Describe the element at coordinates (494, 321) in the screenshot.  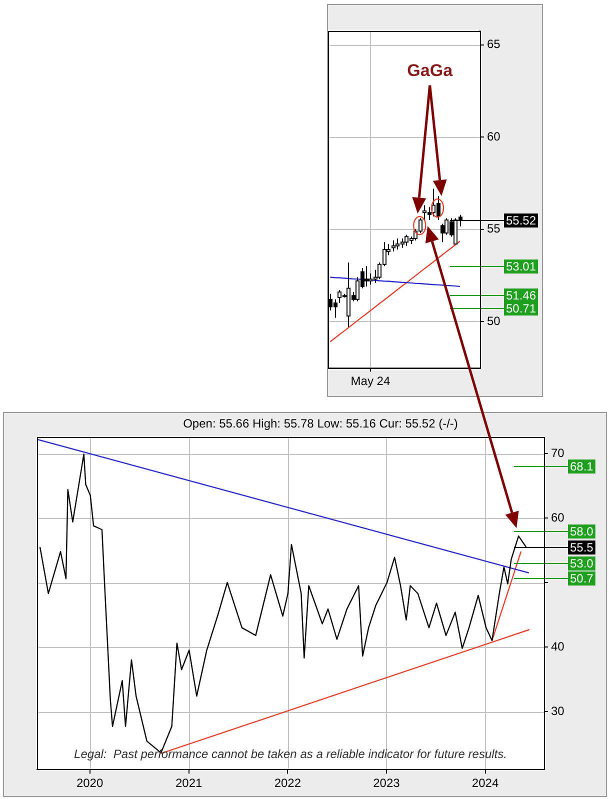
I see `y-tick-label: 50` at that location.